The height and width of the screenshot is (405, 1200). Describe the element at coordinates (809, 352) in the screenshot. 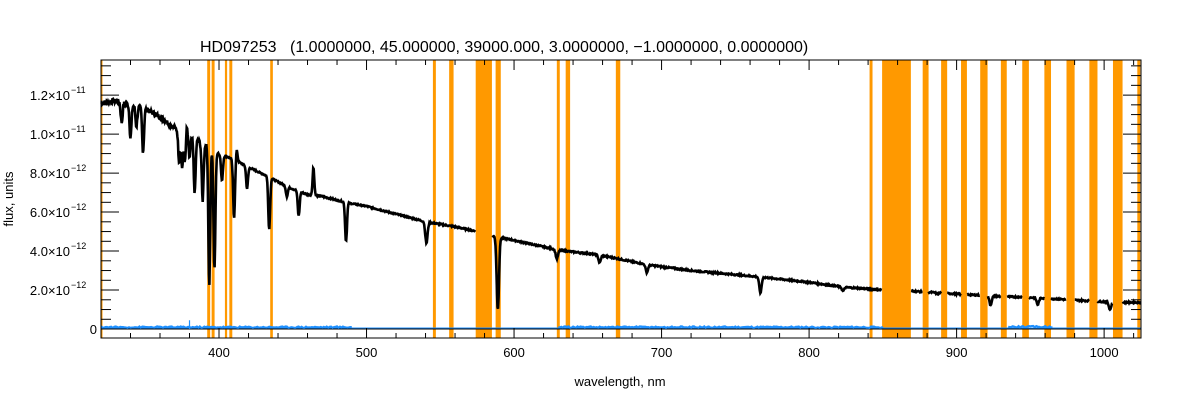

I see `x-tick-label: 800` at that location.